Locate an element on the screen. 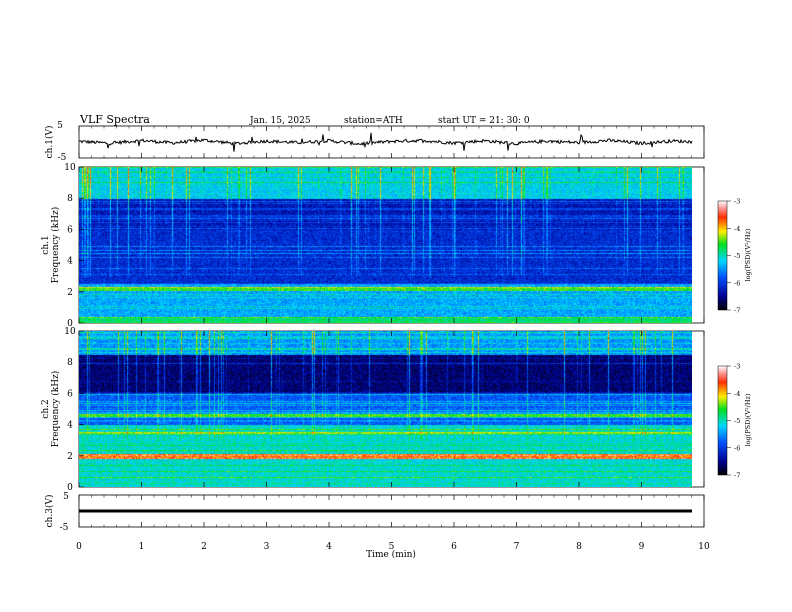 This screenshot has width=792, height=612. x-tick-label: 1 is located at coordinates (142, 547).